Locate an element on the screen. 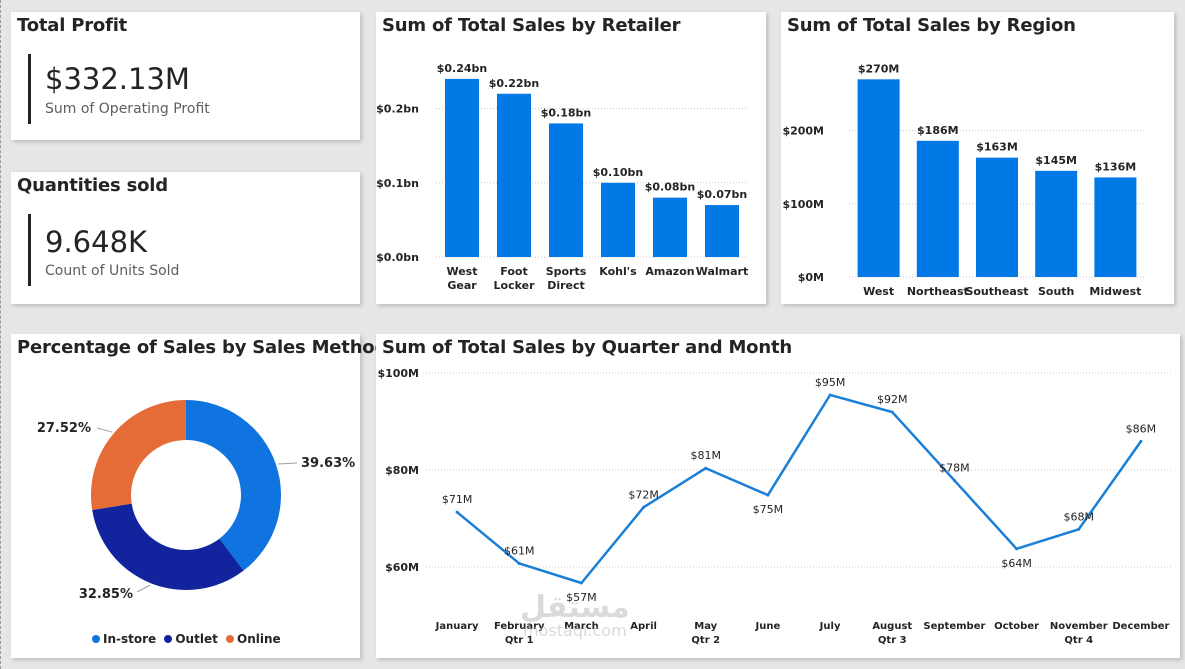  quarter-label: Qtr 2 is located at coordinates (705, 640).